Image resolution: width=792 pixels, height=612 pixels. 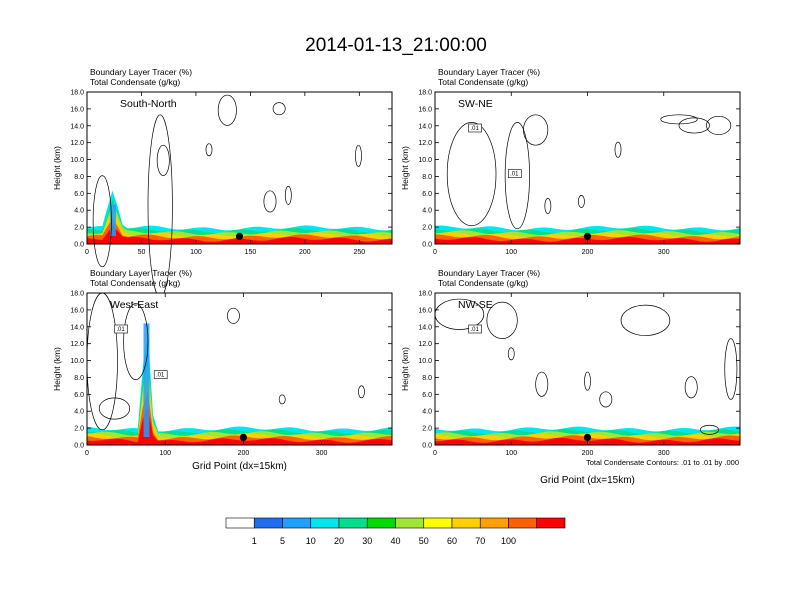 What do you see at coordinates (239, 217) in the screenshot?
I see `tracer-band` at bounding box center [239, 217].